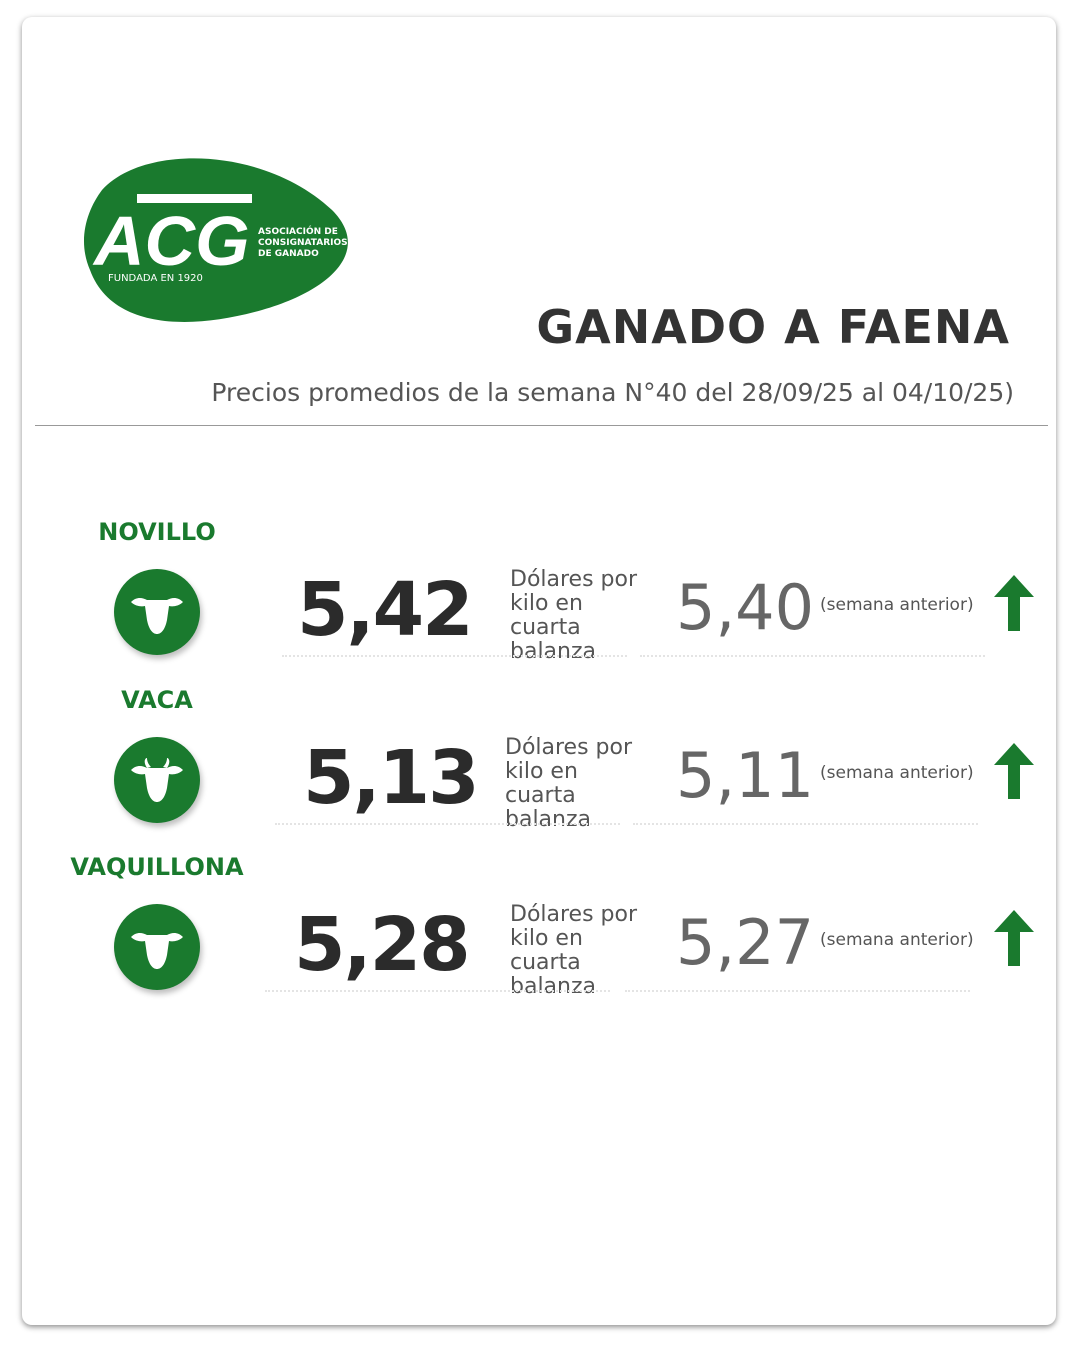  Describe the element at coordinates (745, 942) in the screenshot. I see `previous-price: 5,27` at that location.